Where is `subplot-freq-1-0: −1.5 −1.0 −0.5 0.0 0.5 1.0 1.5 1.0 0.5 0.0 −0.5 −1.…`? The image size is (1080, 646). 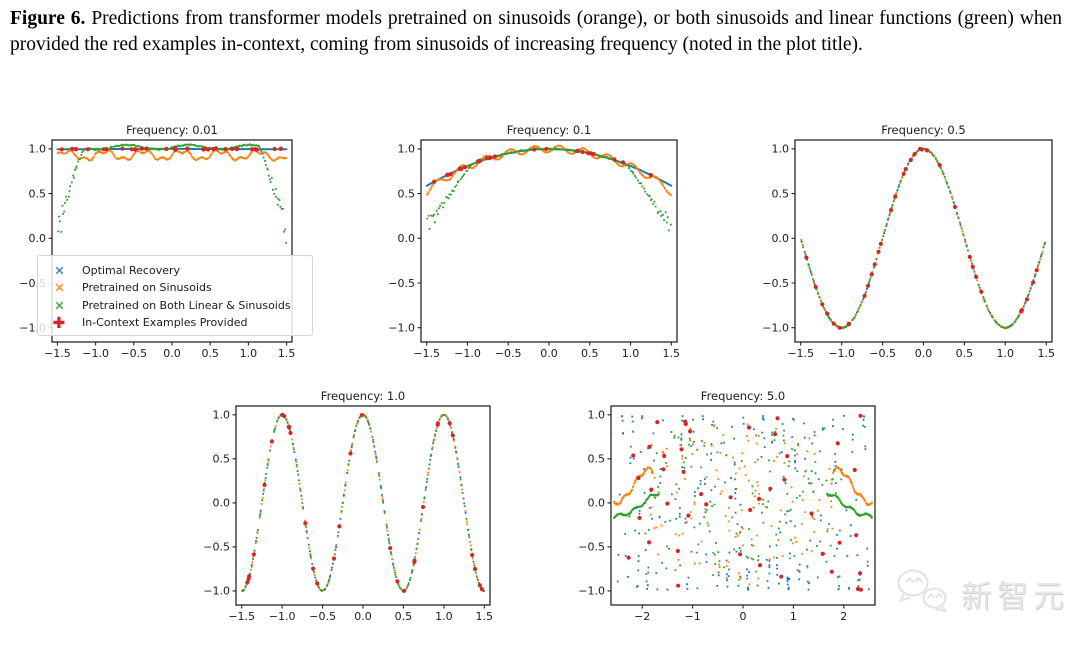 subplot-freq-1-0: −1.5 −1.0 −0.5 0.0 0.5 1.0 1.5 1.0 0.5 0.0 −0.5 −1.… is located at coordinates (348, 506).